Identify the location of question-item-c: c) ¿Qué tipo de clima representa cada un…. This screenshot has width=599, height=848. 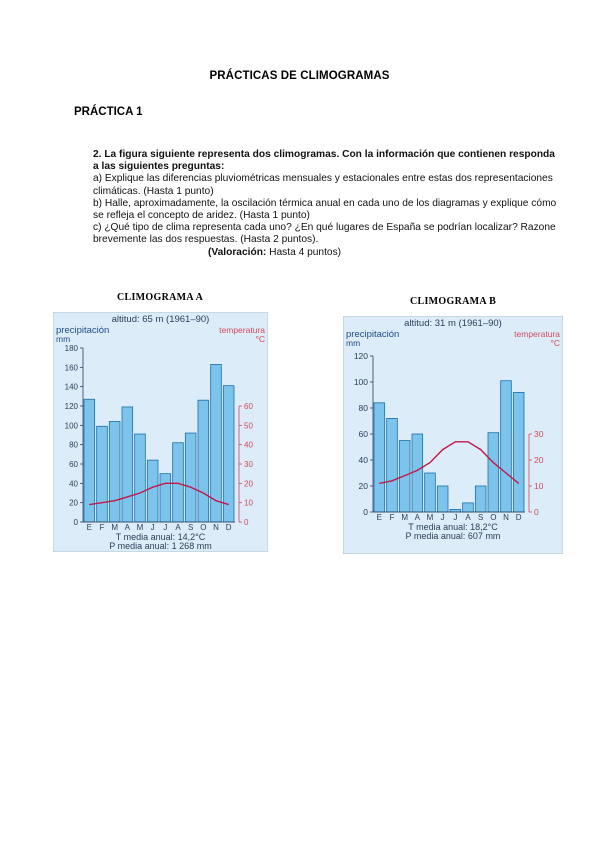
(324, 234).